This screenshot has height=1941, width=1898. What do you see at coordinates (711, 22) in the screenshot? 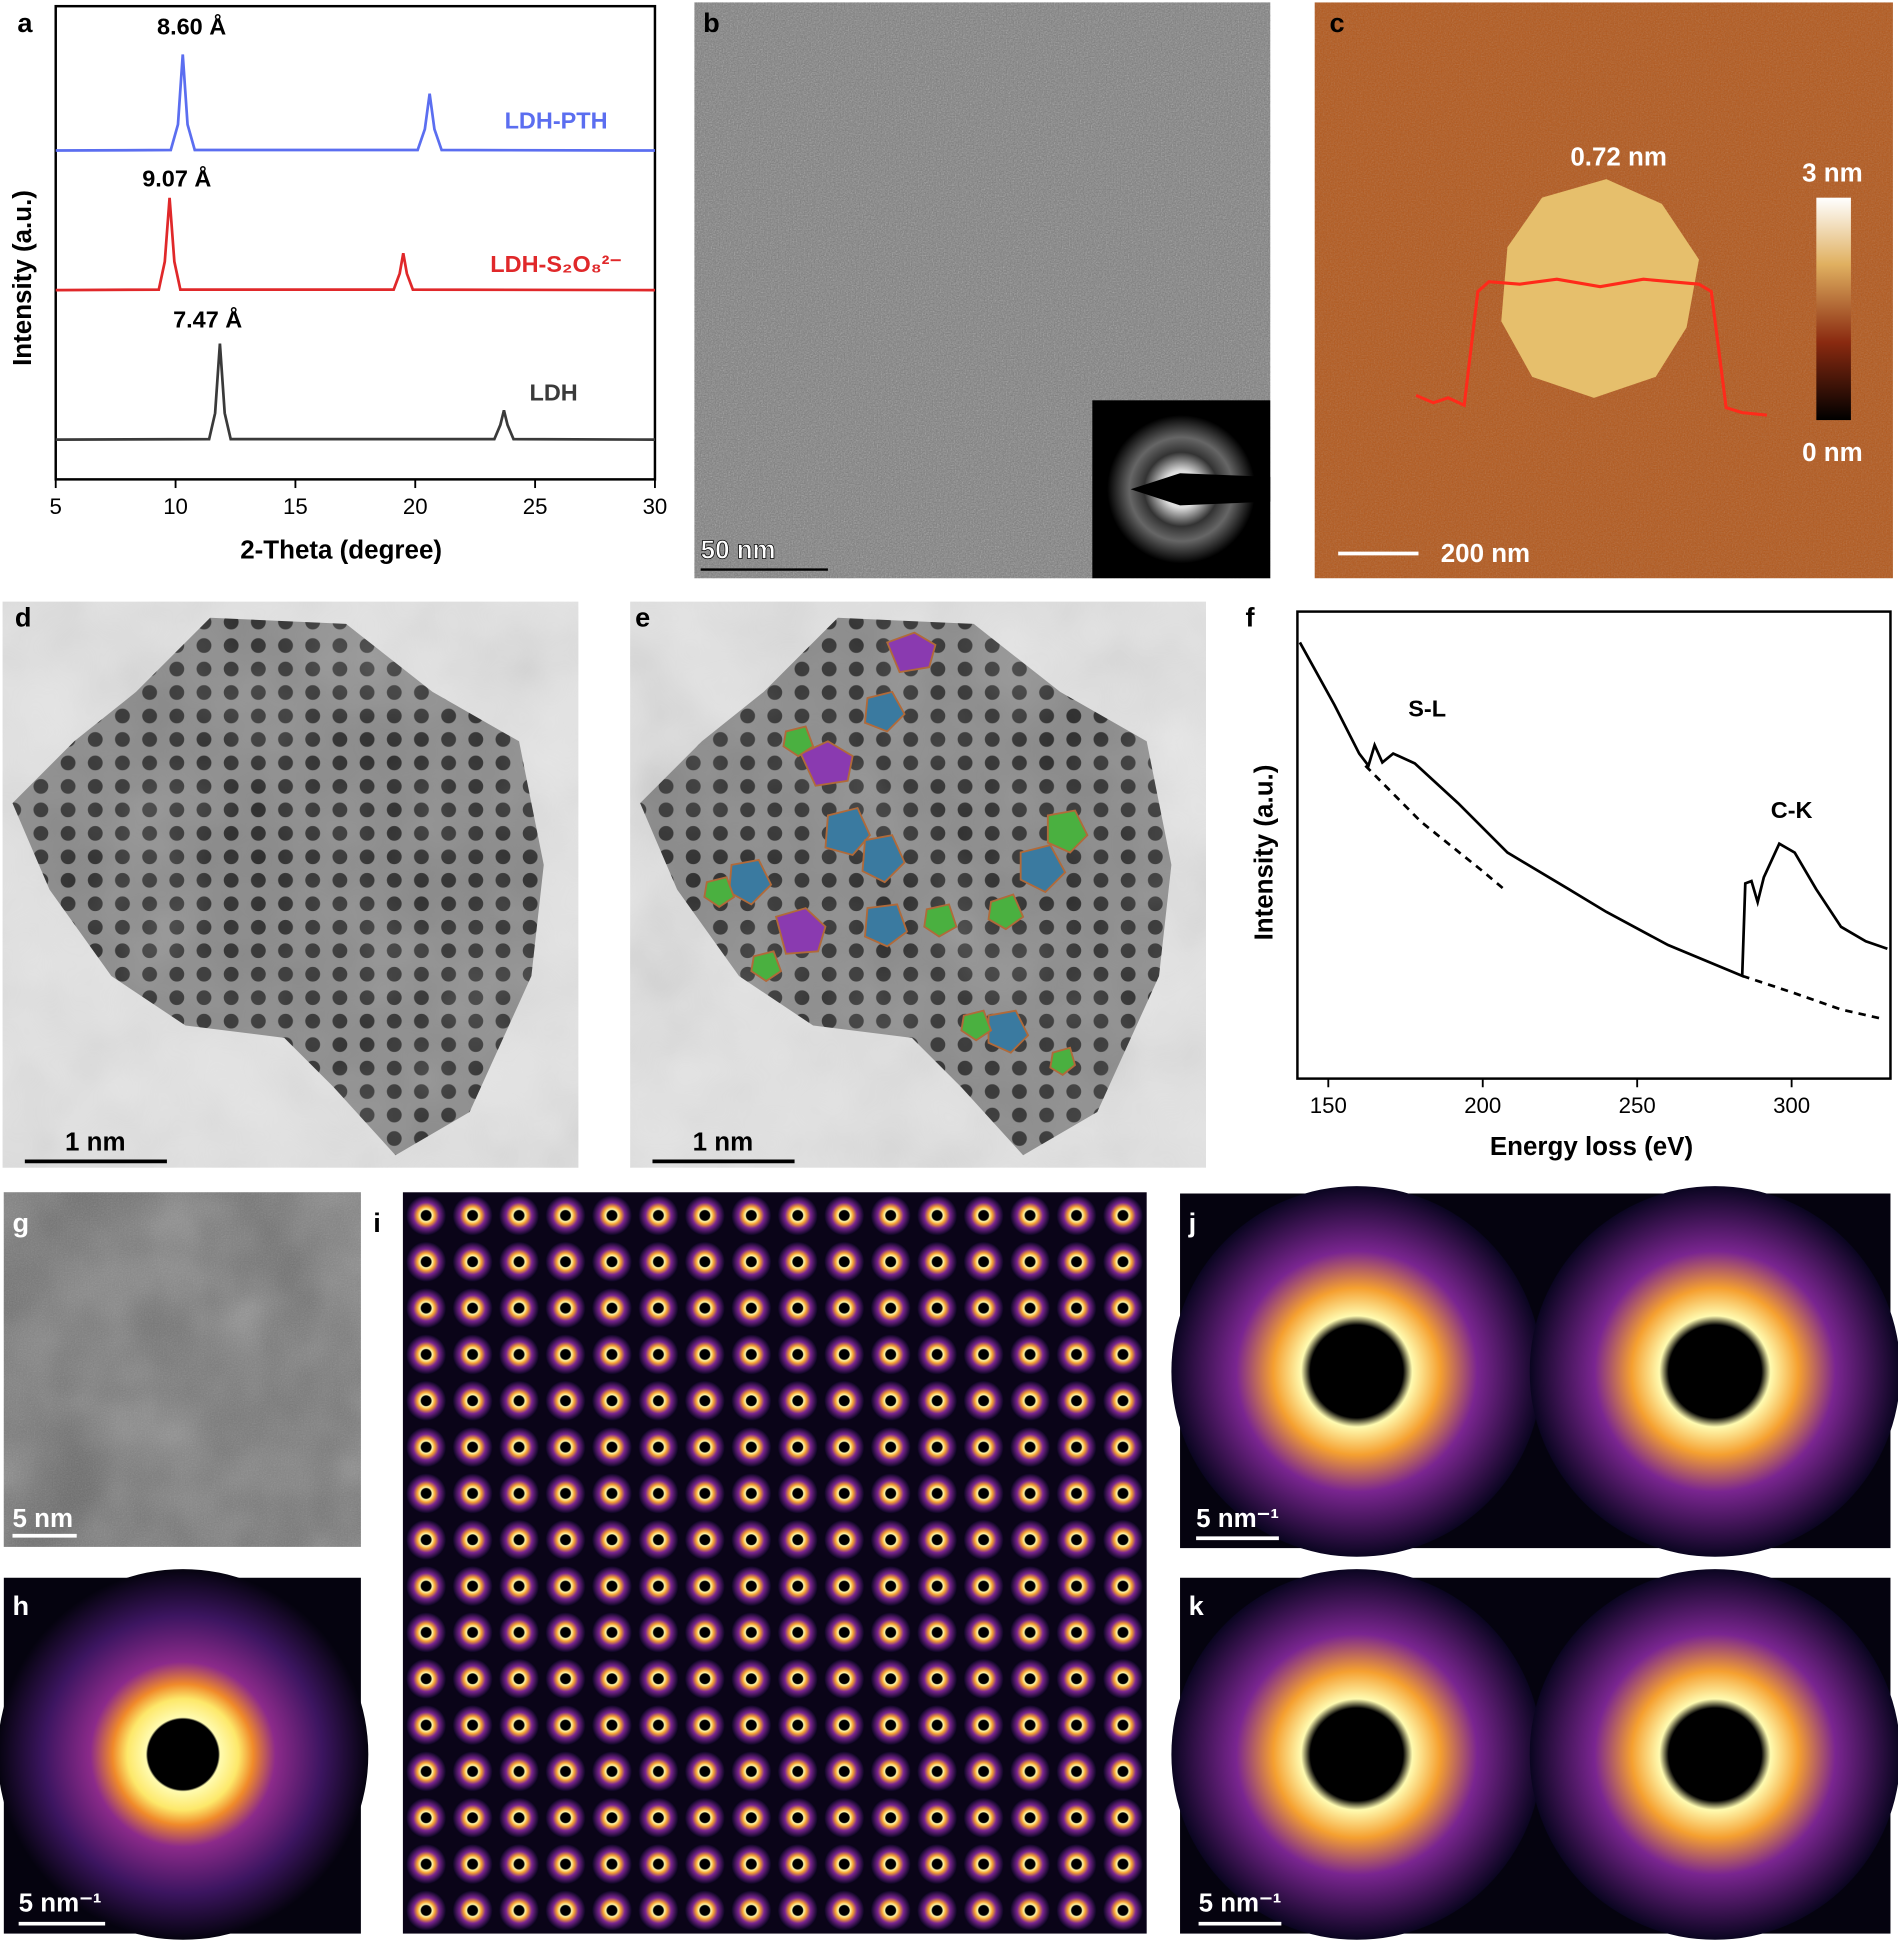
I see `panel-label: b` at bounding box center [711, 22].